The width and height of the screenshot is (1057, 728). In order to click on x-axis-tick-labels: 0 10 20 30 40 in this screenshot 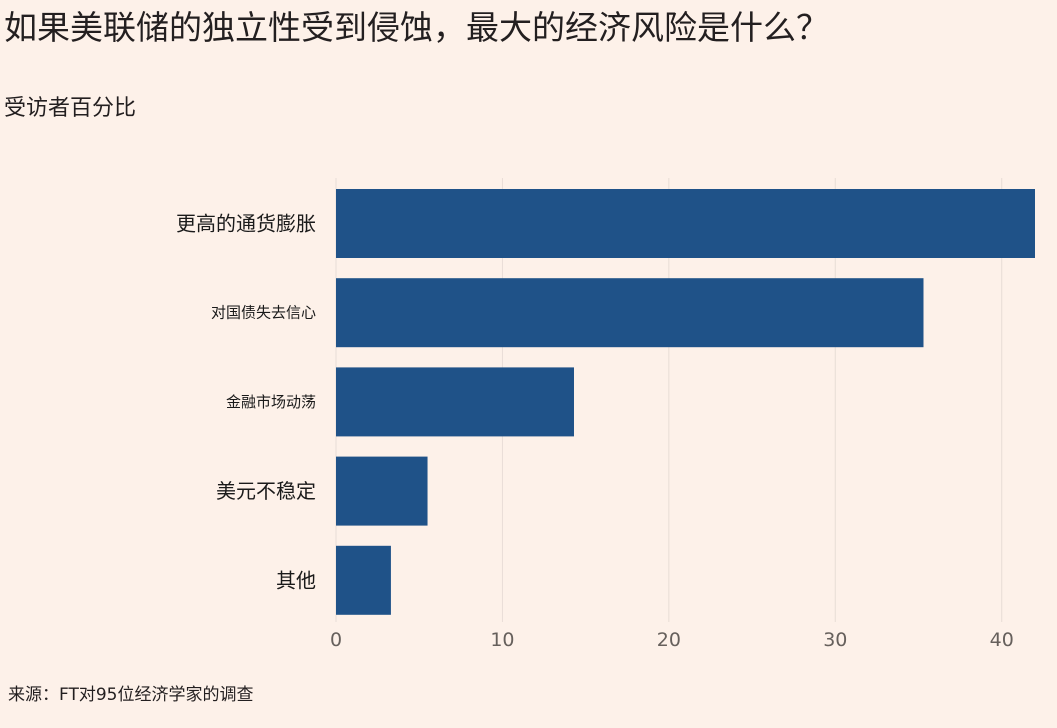, I will do `click(672, 640)`.